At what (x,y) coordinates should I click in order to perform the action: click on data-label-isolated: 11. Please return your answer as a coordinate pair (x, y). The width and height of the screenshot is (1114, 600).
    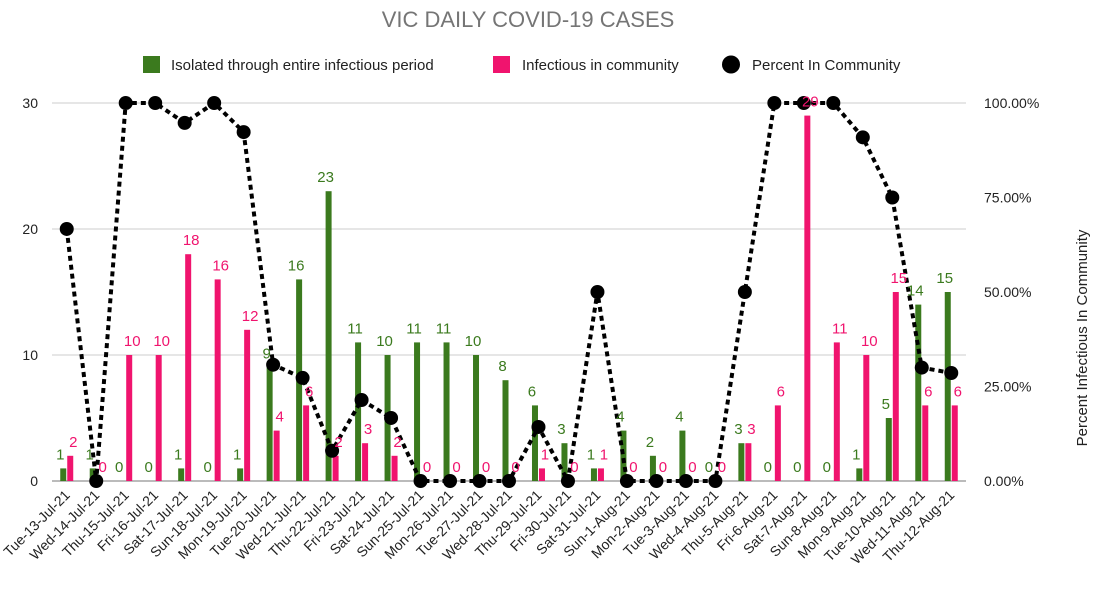
    Looking at the image, I should click on (414, 328).